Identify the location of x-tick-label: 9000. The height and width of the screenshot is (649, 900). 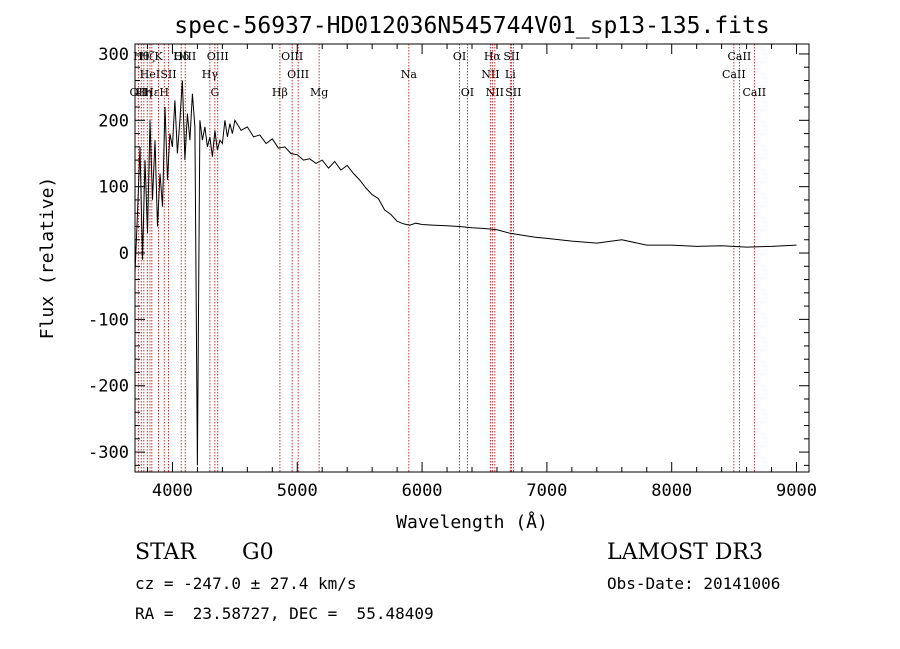
(796, 491).